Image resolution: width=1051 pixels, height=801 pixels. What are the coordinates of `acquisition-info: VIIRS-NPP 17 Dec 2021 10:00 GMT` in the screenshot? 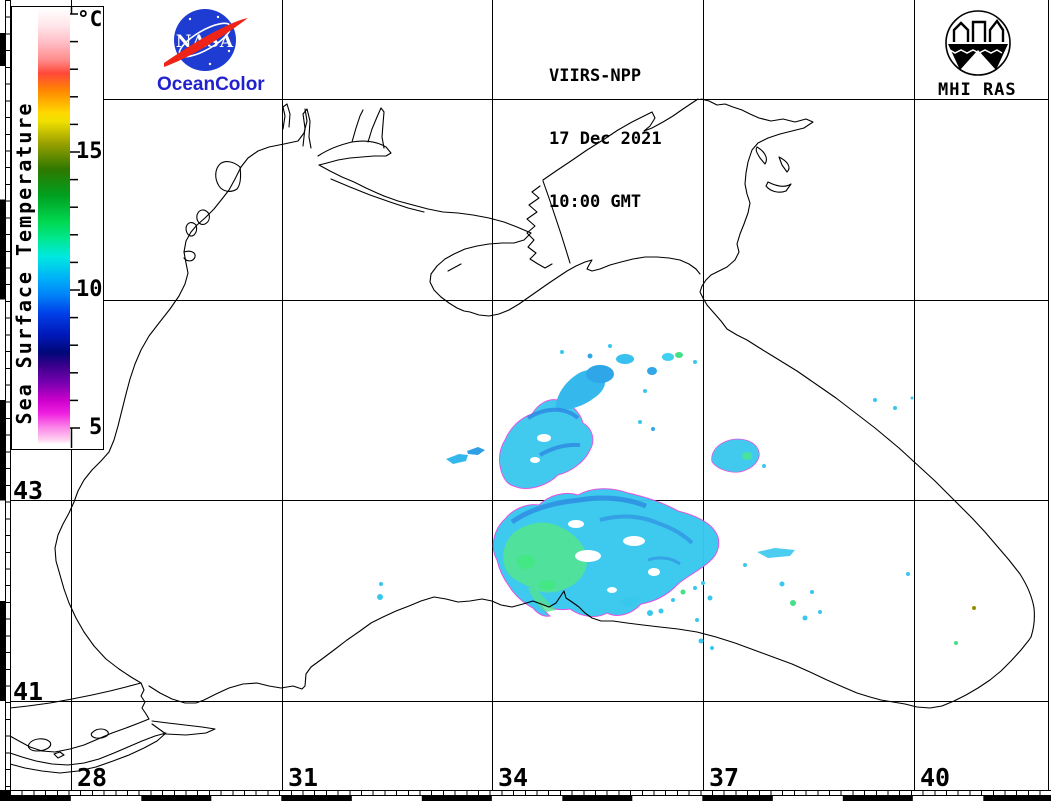 It's located at (605, 139).